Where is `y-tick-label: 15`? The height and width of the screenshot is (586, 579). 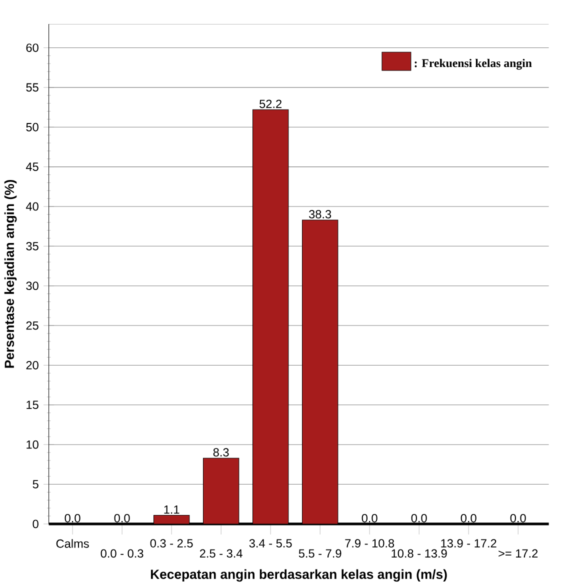
y-tick-label: 15 is located at coordinates (32, 405).